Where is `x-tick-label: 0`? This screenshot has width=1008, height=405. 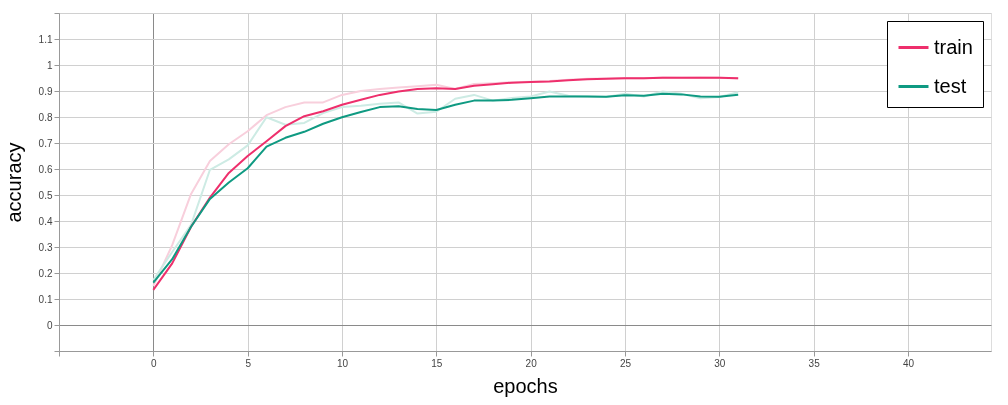 x-tick-label: 0 is located at coordinates (154, 363).